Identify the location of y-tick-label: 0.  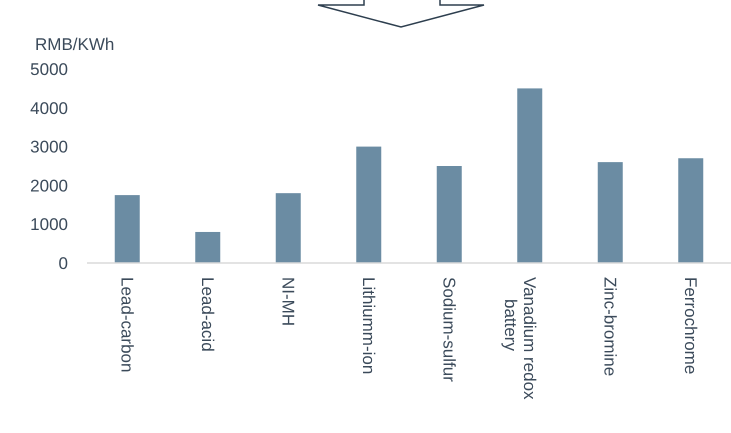
(63, 263).